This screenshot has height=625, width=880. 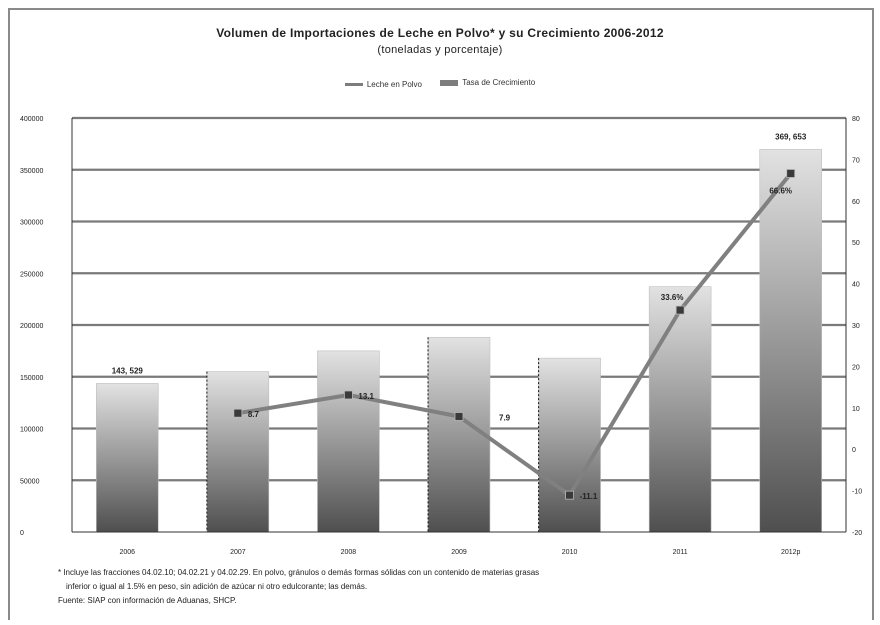 I want to click on x-tick-label: 2006, so click(x=127, y=552).